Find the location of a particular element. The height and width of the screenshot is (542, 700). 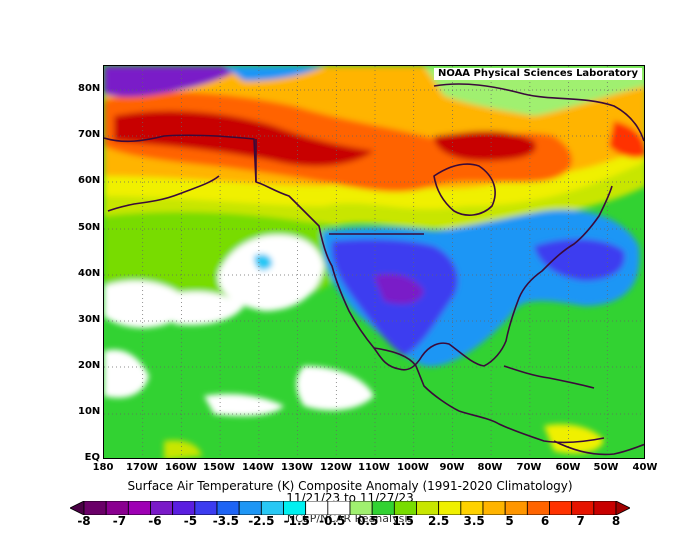

colorbar-tick-label: 1.5 is located at coordinates (403, 521).